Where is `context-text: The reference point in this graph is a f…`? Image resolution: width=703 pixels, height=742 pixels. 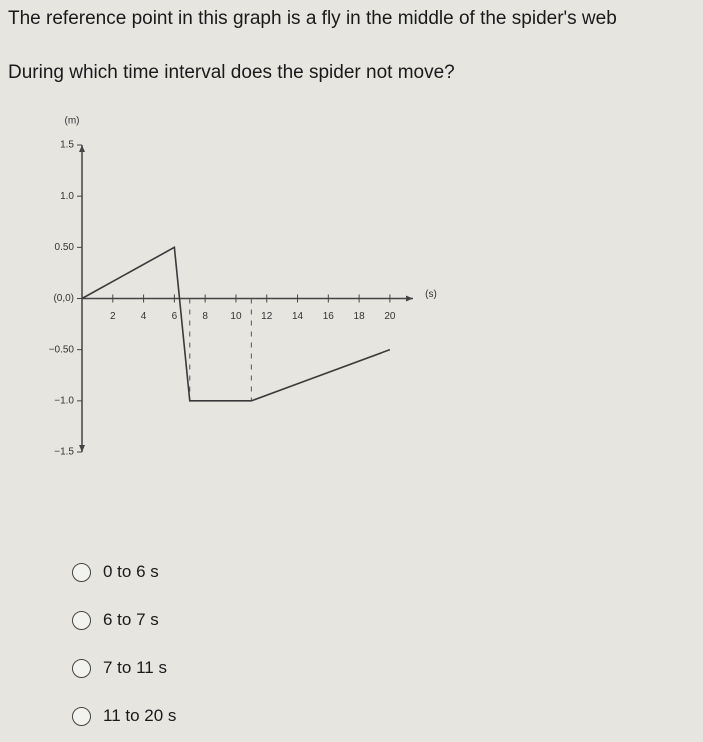 context-text: The reference point in this graph is a f… is located at coordinates (312, 18).